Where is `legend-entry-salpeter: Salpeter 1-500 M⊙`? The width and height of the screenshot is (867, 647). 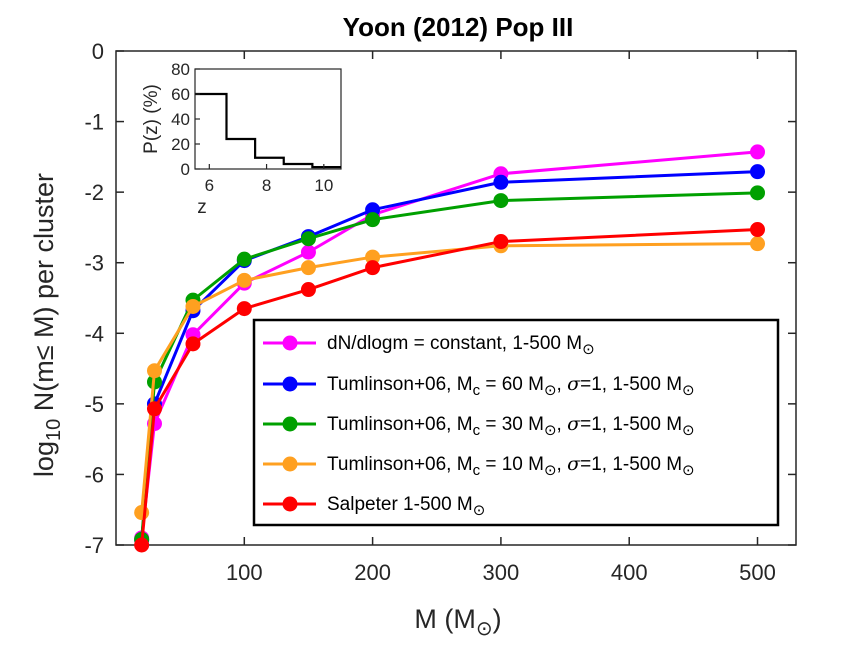
legend-entry-salpeter: Salpeter 1-500 M⊙ is located at coordinates (374, 506).